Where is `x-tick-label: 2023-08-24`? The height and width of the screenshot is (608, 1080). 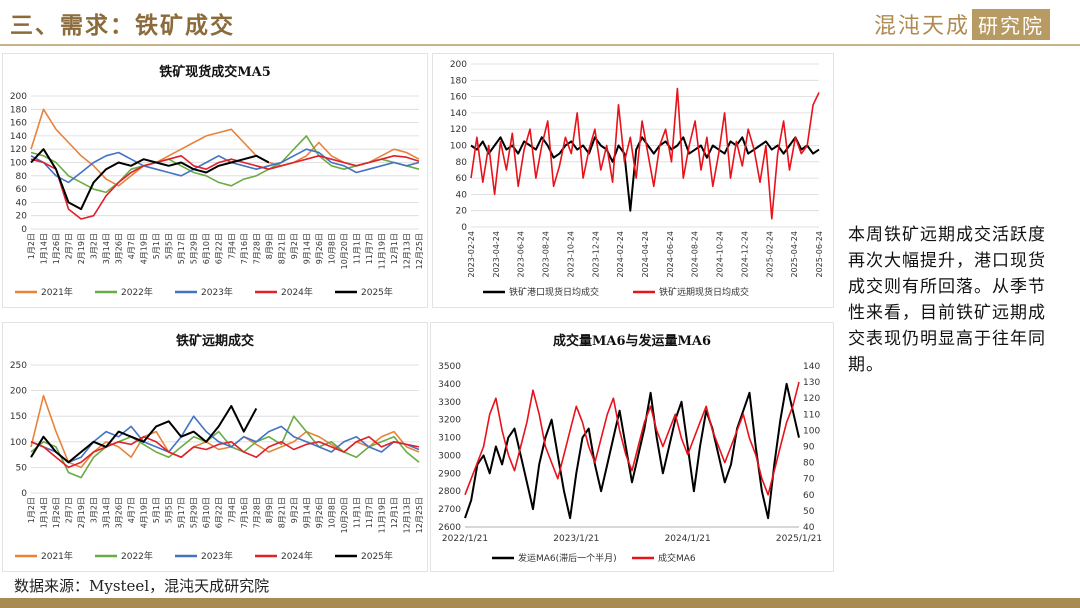 x-tick-label: 2023-08-24 is located at coordinates (546, 254).